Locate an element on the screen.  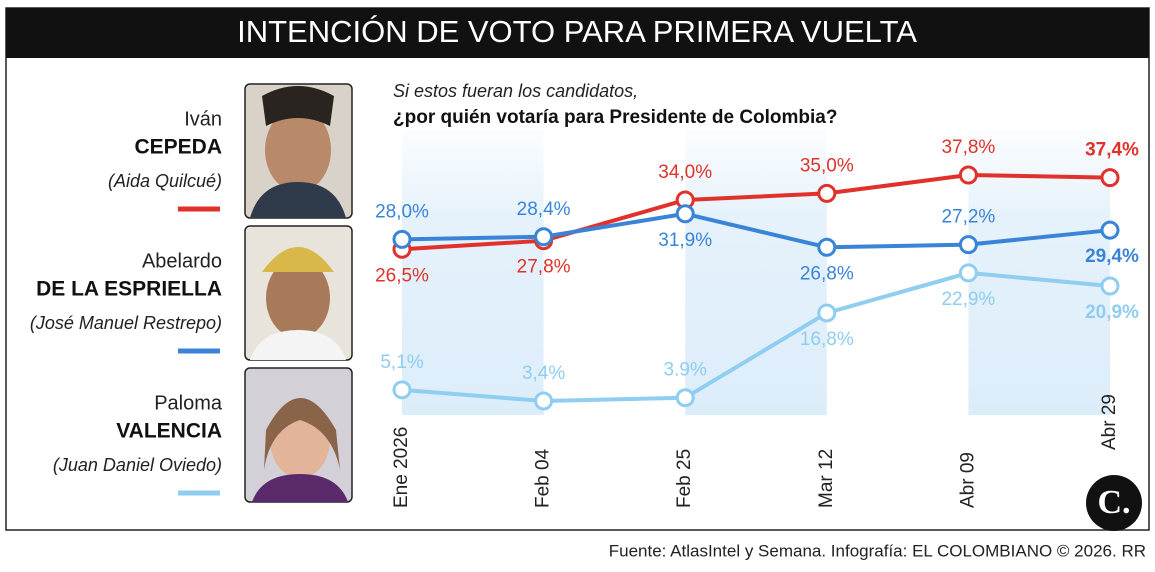
running-mate: (Juan Daniel Oviedo) is located at coordinates (137, 465).